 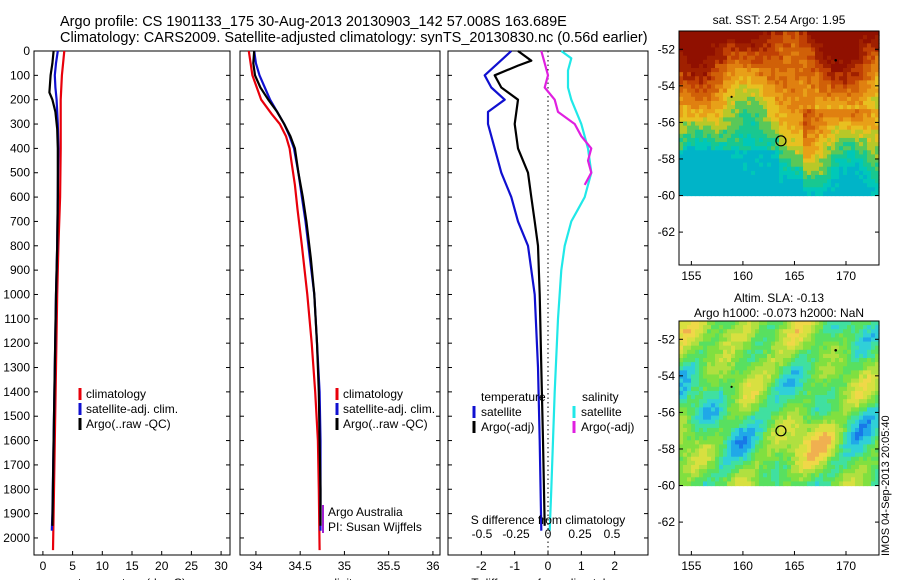 What do you see at coordinates (516, 534) in the screenshot?
I see `diff-top-tick-label: -0.25` at bounding box center [516, 534].